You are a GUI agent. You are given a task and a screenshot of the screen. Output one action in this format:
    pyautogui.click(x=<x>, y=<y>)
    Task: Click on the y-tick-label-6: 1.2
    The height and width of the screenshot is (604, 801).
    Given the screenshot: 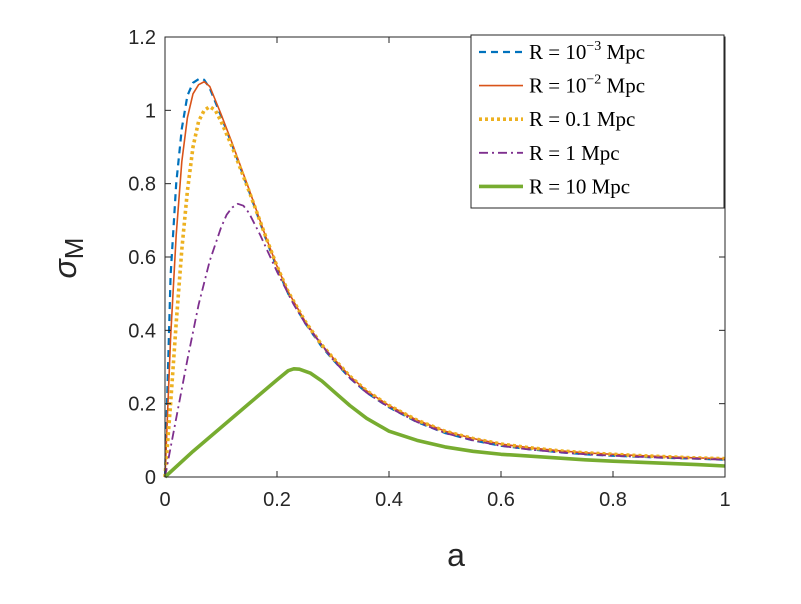 What is the action you would take?
    pyautogui.click(x=142, y=38)
    